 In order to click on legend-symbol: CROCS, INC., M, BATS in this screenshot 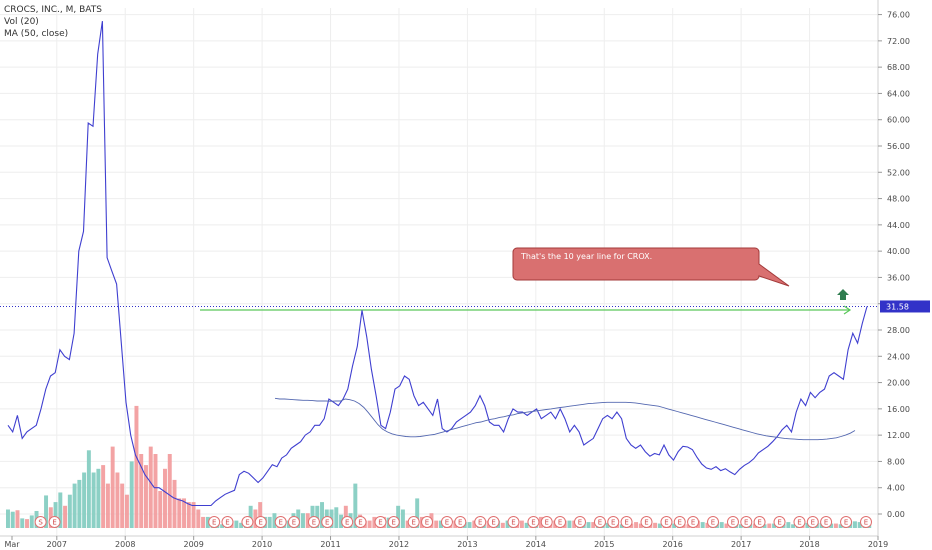, I will do `click(53, 10)`.